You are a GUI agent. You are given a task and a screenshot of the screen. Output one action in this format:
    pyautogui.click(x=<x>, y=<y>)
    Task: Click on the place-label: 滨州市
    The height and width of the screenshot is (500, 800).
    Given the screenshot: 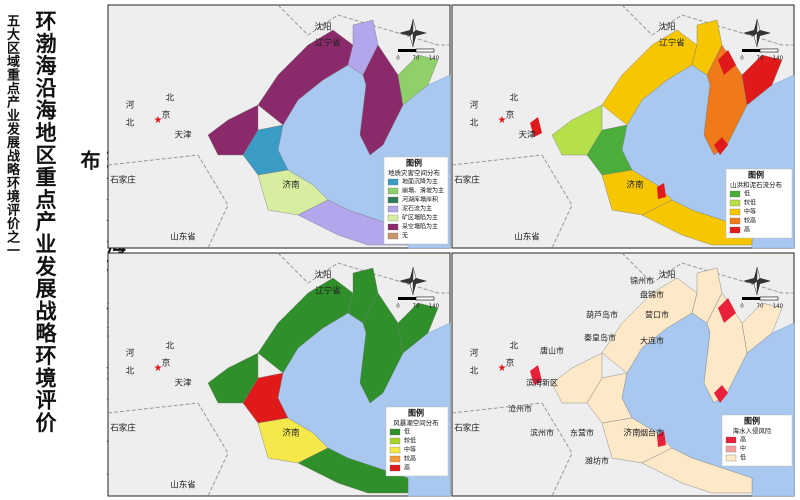 What is the action you would take?
    pyautogui.click(x=542, y=433)
    